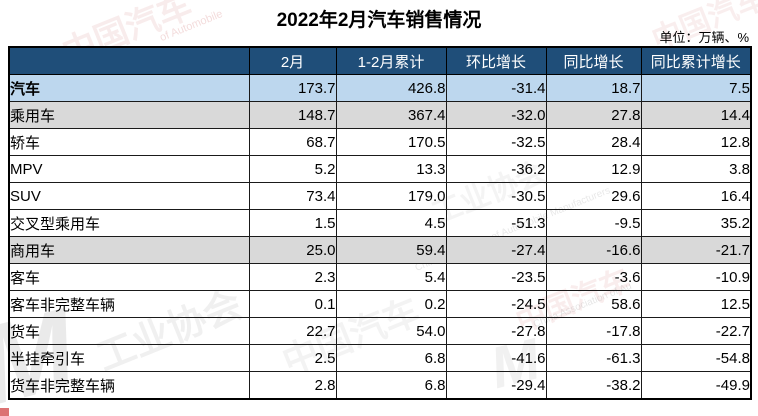 Image resolution: width=758 pixels, height=416 pixels. Describe the element at coordinates (129, 250) in the screenshot. I see `row-label: 商用车` at that location.